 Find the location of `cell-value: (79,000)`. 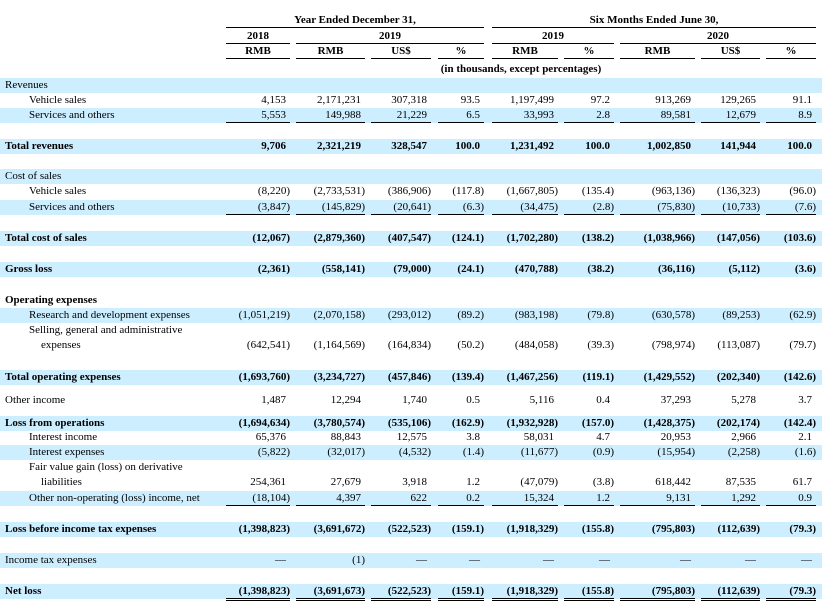

cell-value: (79,000) is located at coordinates (412, 269).